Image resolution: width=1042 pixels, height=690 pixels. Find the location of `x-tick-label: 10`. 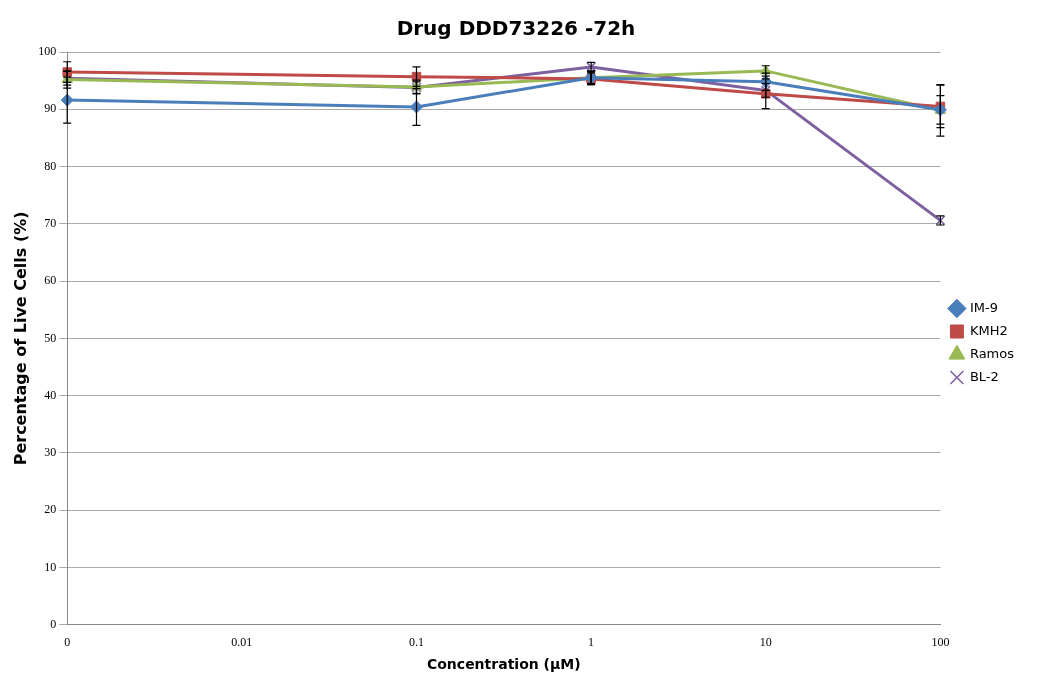

x-tick-label: 10 is located at coordinates (765, 642).